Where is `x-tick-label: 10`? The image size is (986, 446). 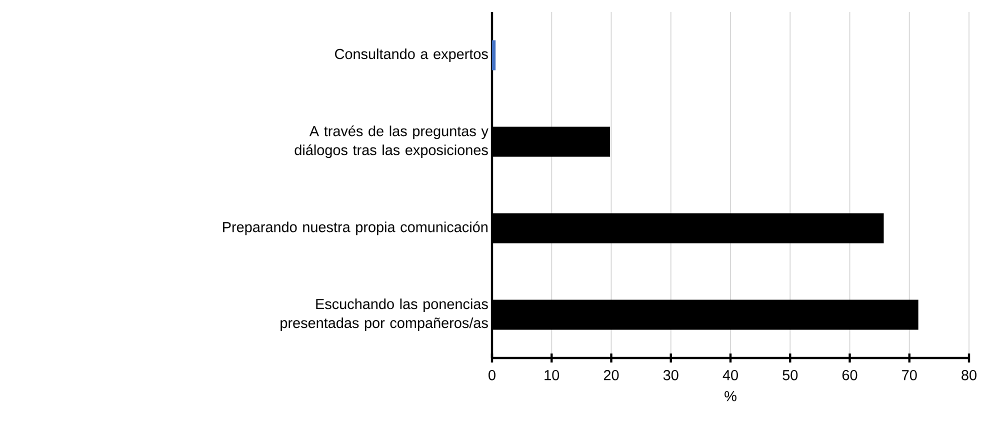 x-tick-label: 10 is located at coordinates (552, 375).